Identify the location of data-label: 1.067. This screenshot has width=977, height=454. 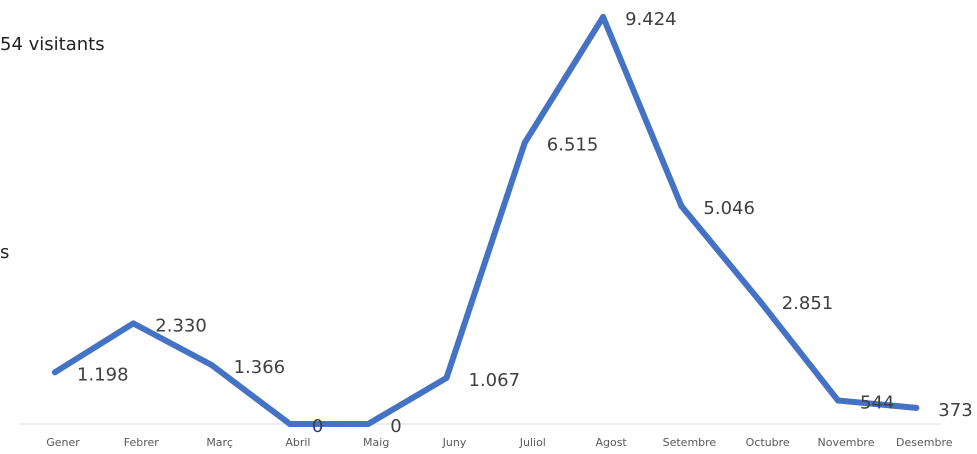
(495, 380).